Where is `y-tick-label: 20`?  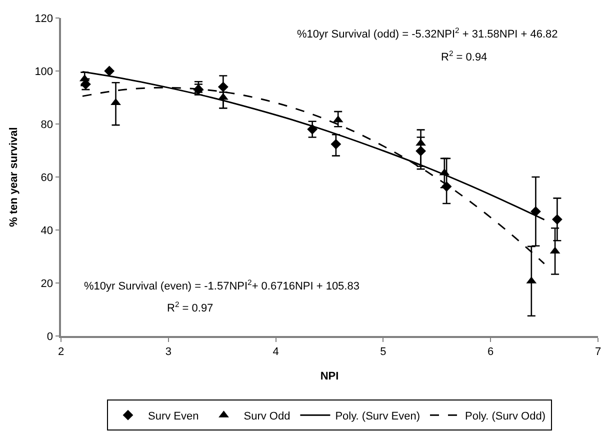 y-tick-label: 20 is located at coordinates (47, 284).